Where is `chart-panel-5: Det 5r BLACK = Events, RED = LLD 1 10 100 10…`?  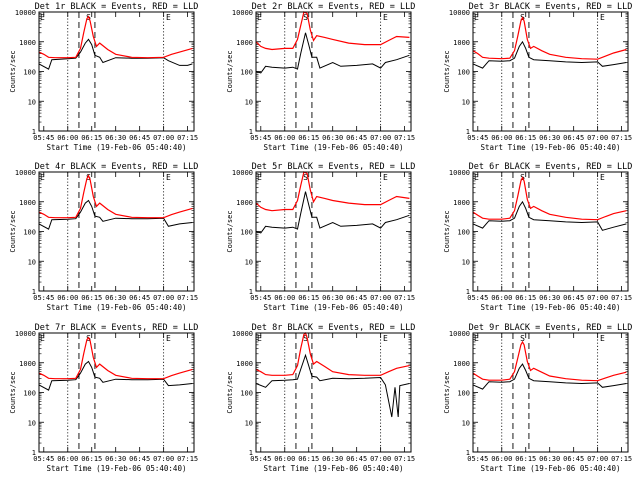 chart-panel-5: Det 5r BLACK = Events, RED = LLD 1 10 100 10… is located at coordinates (320, 237).